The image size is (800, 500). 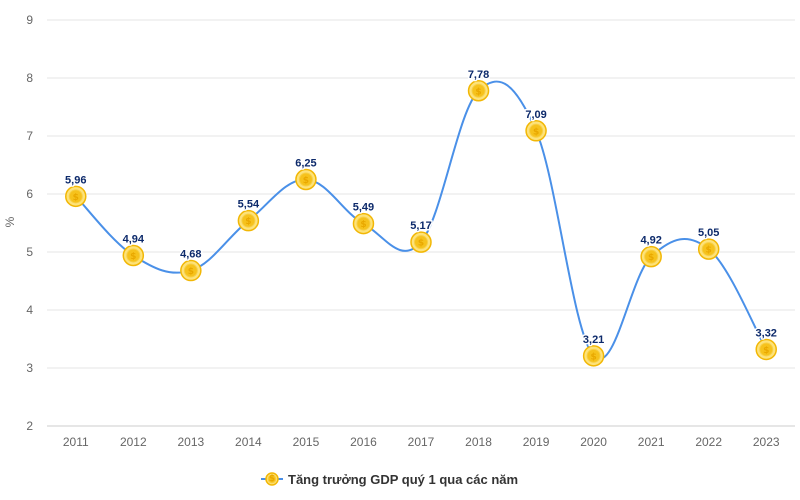 I want to click on x-tick-label: 2013, so click(x=190, y=442).